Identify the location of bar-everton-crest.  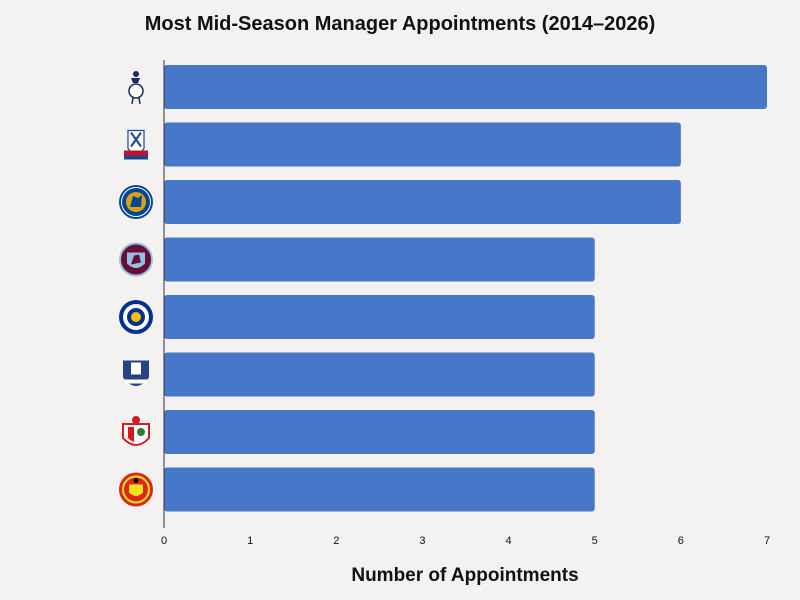
(379, 374).